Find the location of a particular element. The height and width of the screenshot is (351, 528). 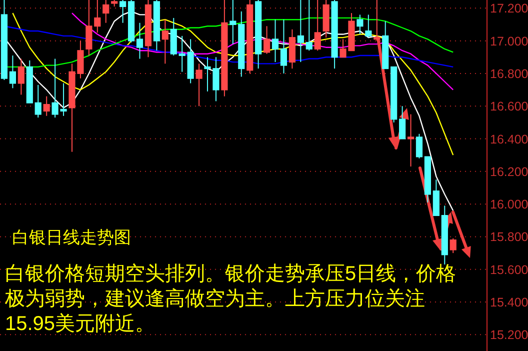

y-tick-label: 16.000 is located at coordinates (509, 205).